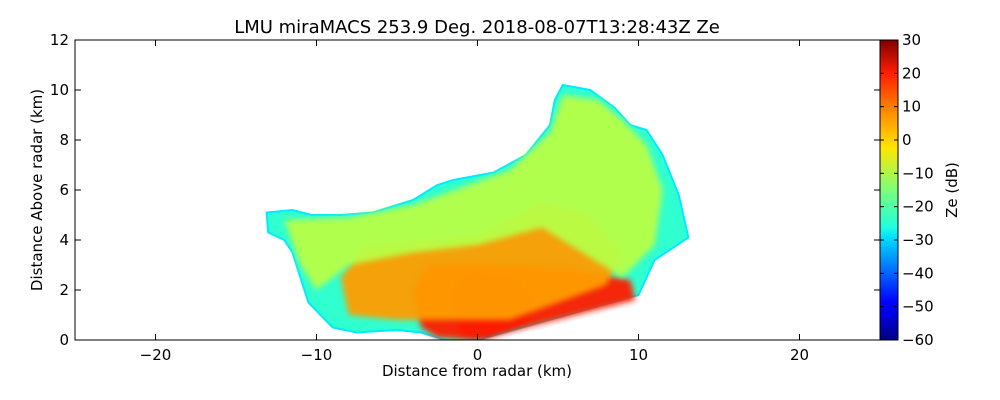  What do you see at coordinates (64, 290) in the screenshot?
I see `y-tick-label: 2` at bounding box center [64, 290].